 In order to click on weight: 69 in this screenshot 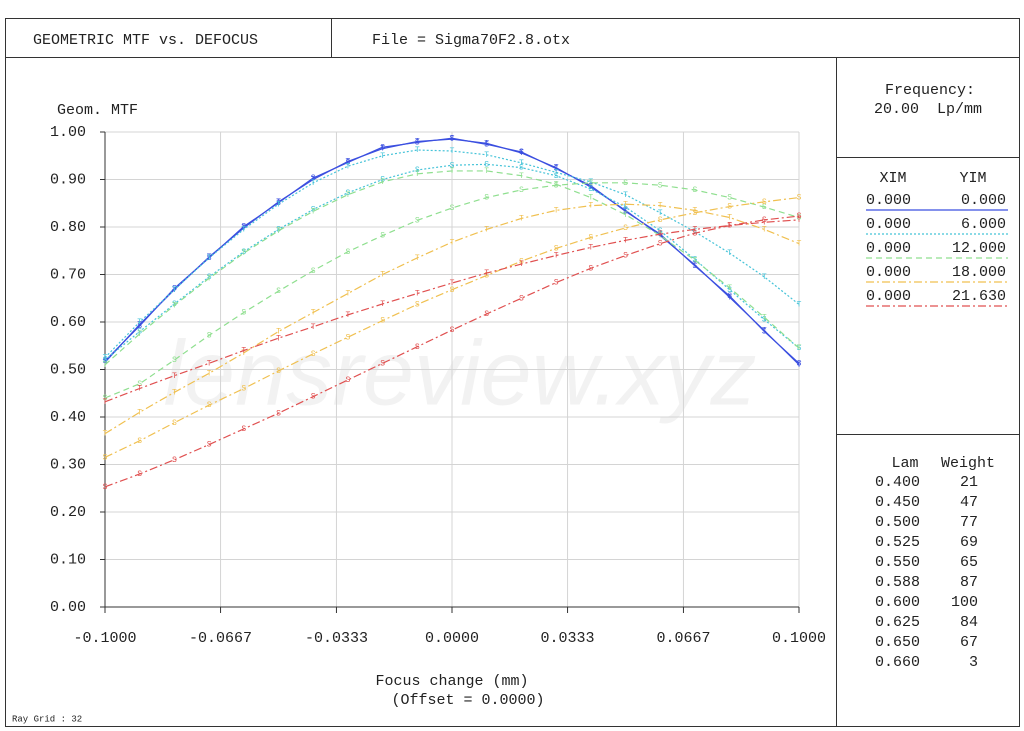, I will do `click(969, 542)`.